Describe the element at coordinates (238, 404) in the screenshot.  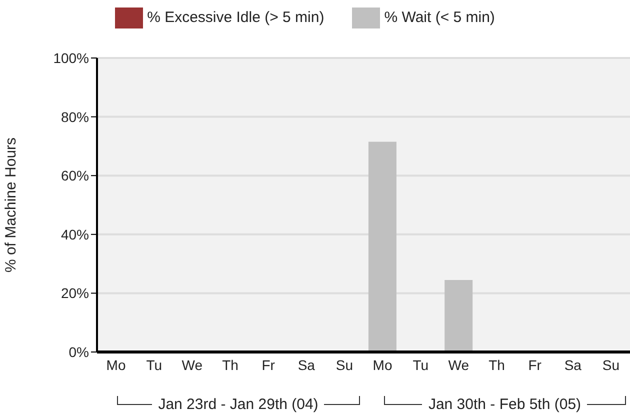
I see `text: Jan 23rd - Jan 29th (04)` at that location.